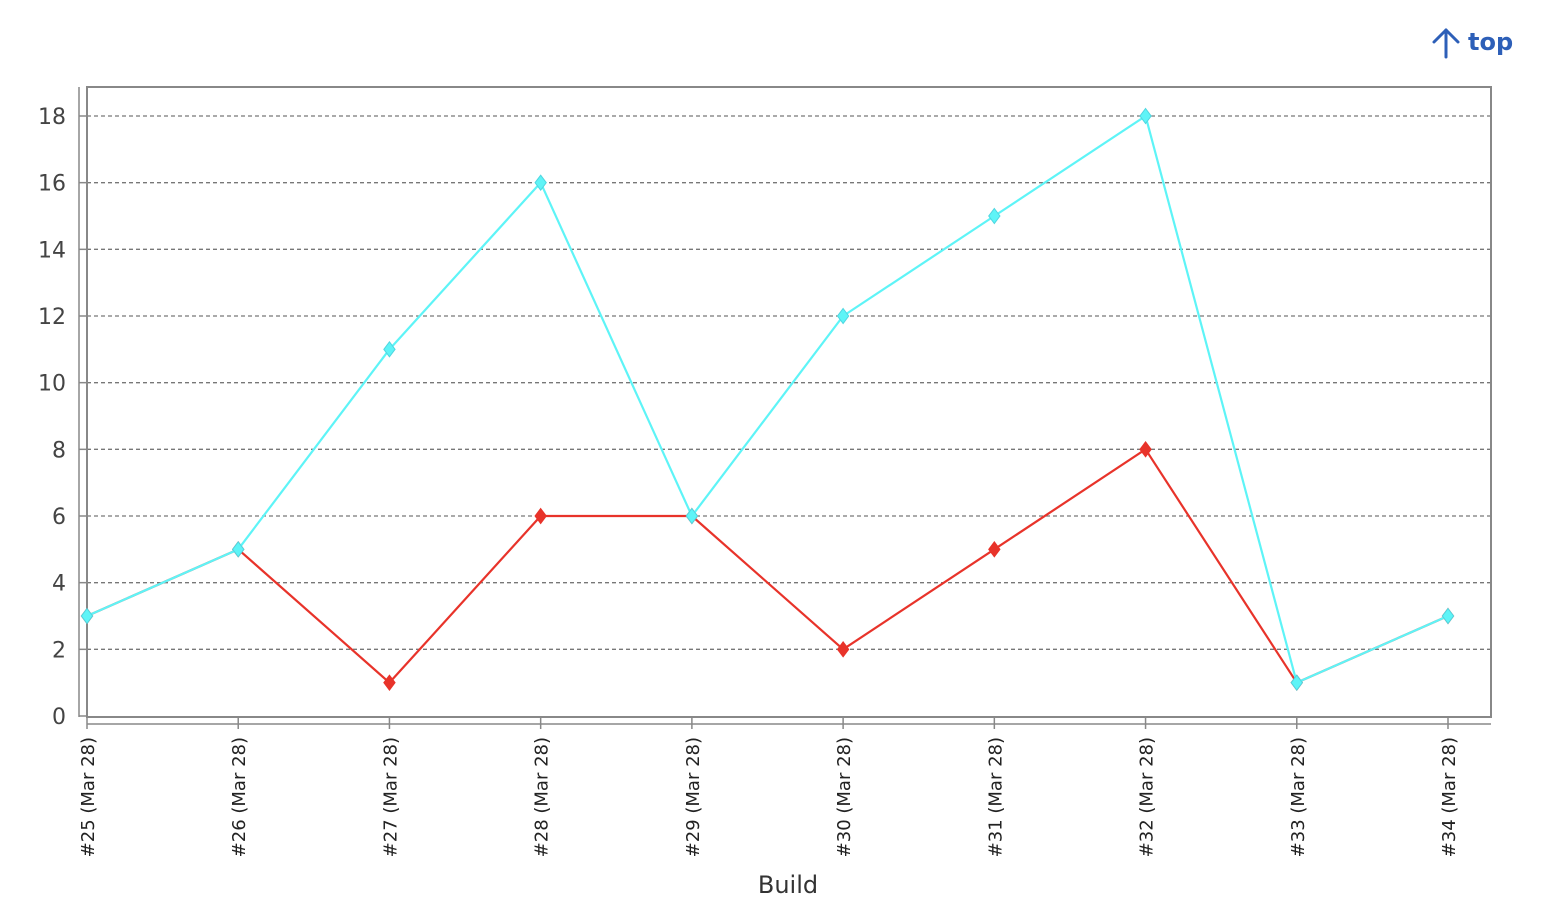 The width and height of the screenshot is (1568, 906). Describe the element at coordinates (88, 797) in the screenshot. I see `x-tick-label: #25 (Mar 28)` at that location.